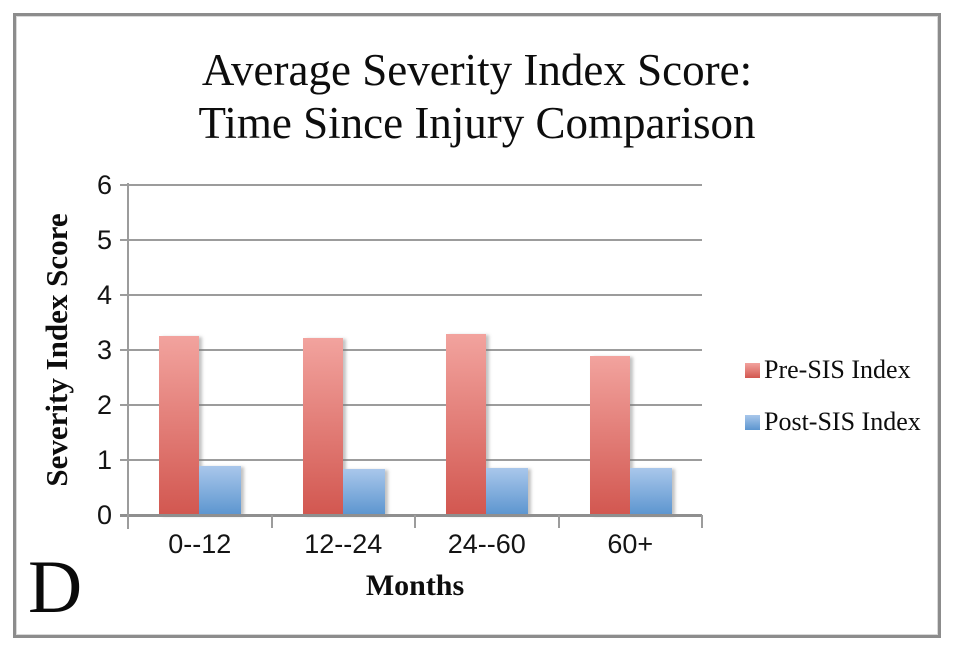 The image size is (960, 662). Describe the element at coordinates (343, 544) in the screenshot. I see `x-tick-label: 12--24` at that location.